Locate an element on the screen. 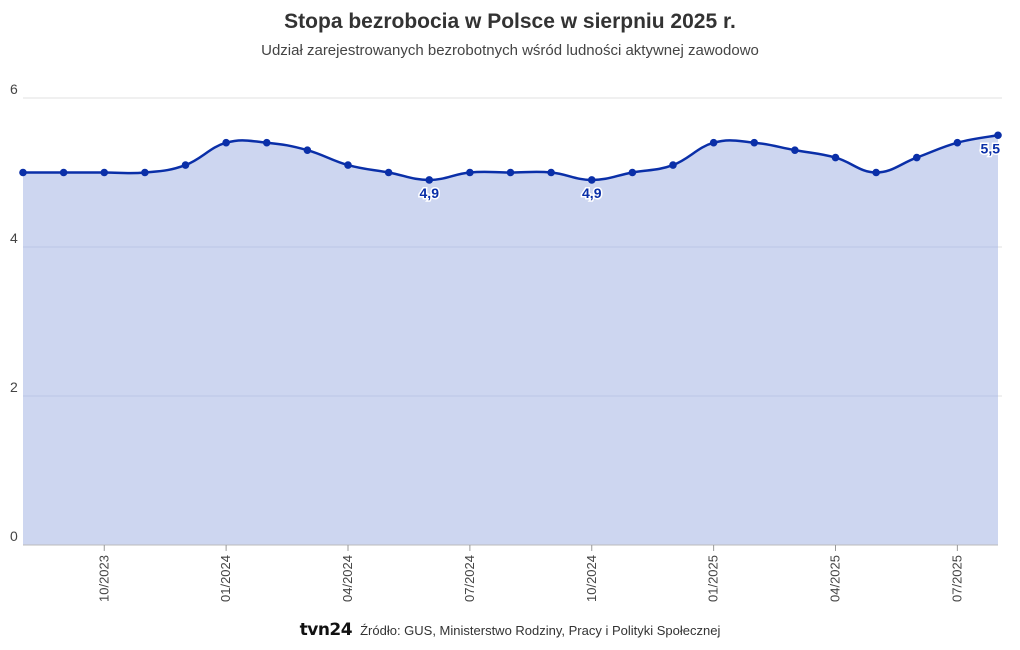  y-tick-label: 4 is located at coordinates (14, 238).